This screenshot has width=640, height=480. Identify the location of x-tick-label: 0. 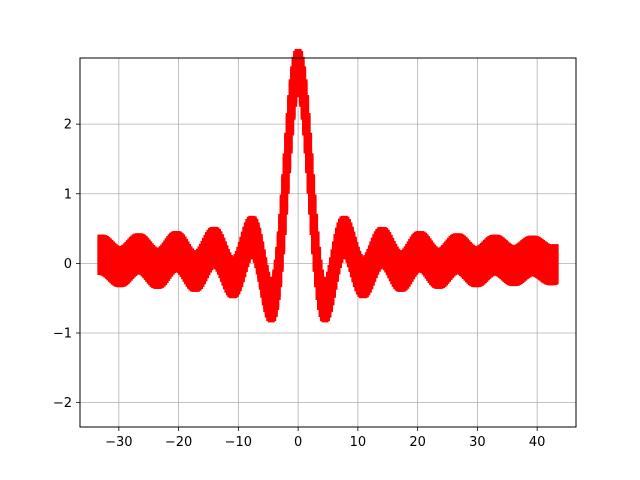
(298, 442).